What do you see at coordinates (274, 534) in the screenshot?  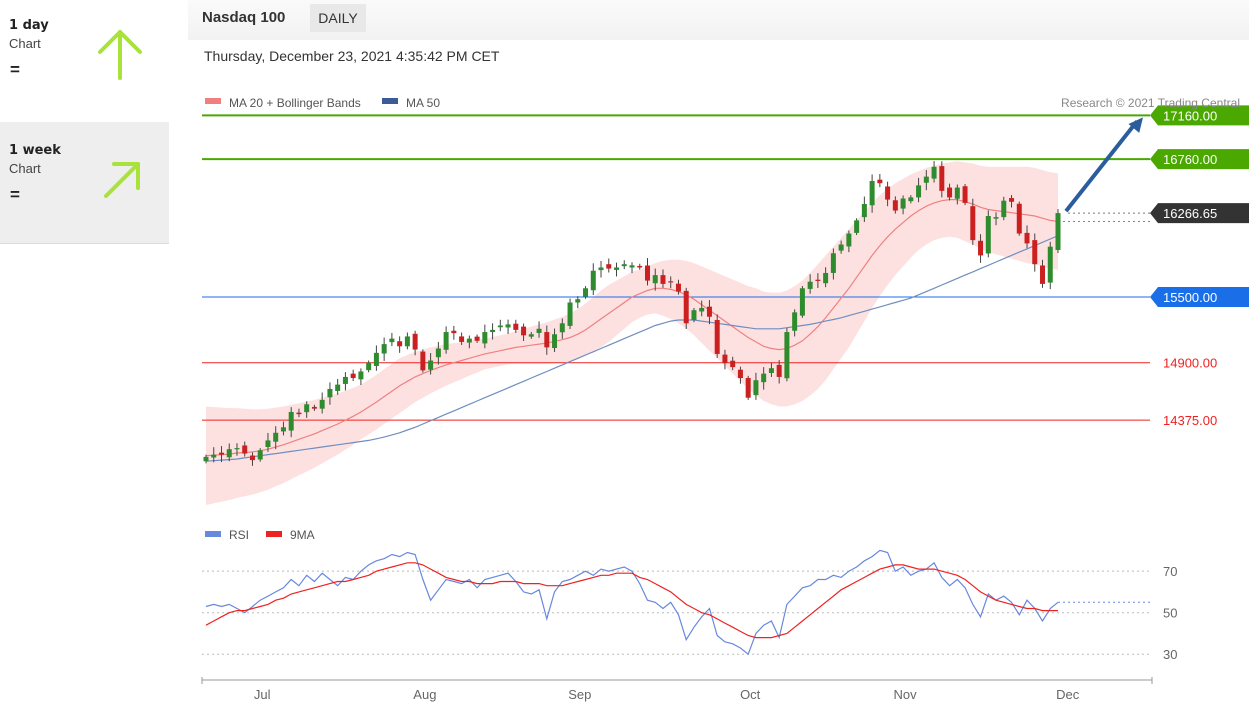 I see `legend-swatch-9ma` at bounding box center [274, 534].